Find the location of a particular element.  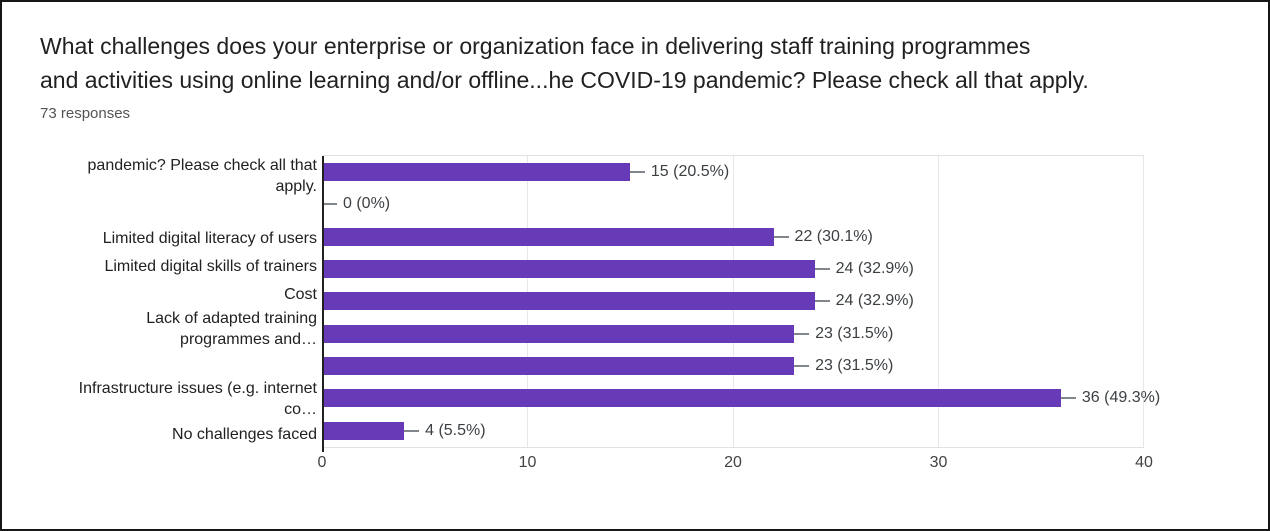

x-tick-label: 30 is located at coordinates (938, 462).